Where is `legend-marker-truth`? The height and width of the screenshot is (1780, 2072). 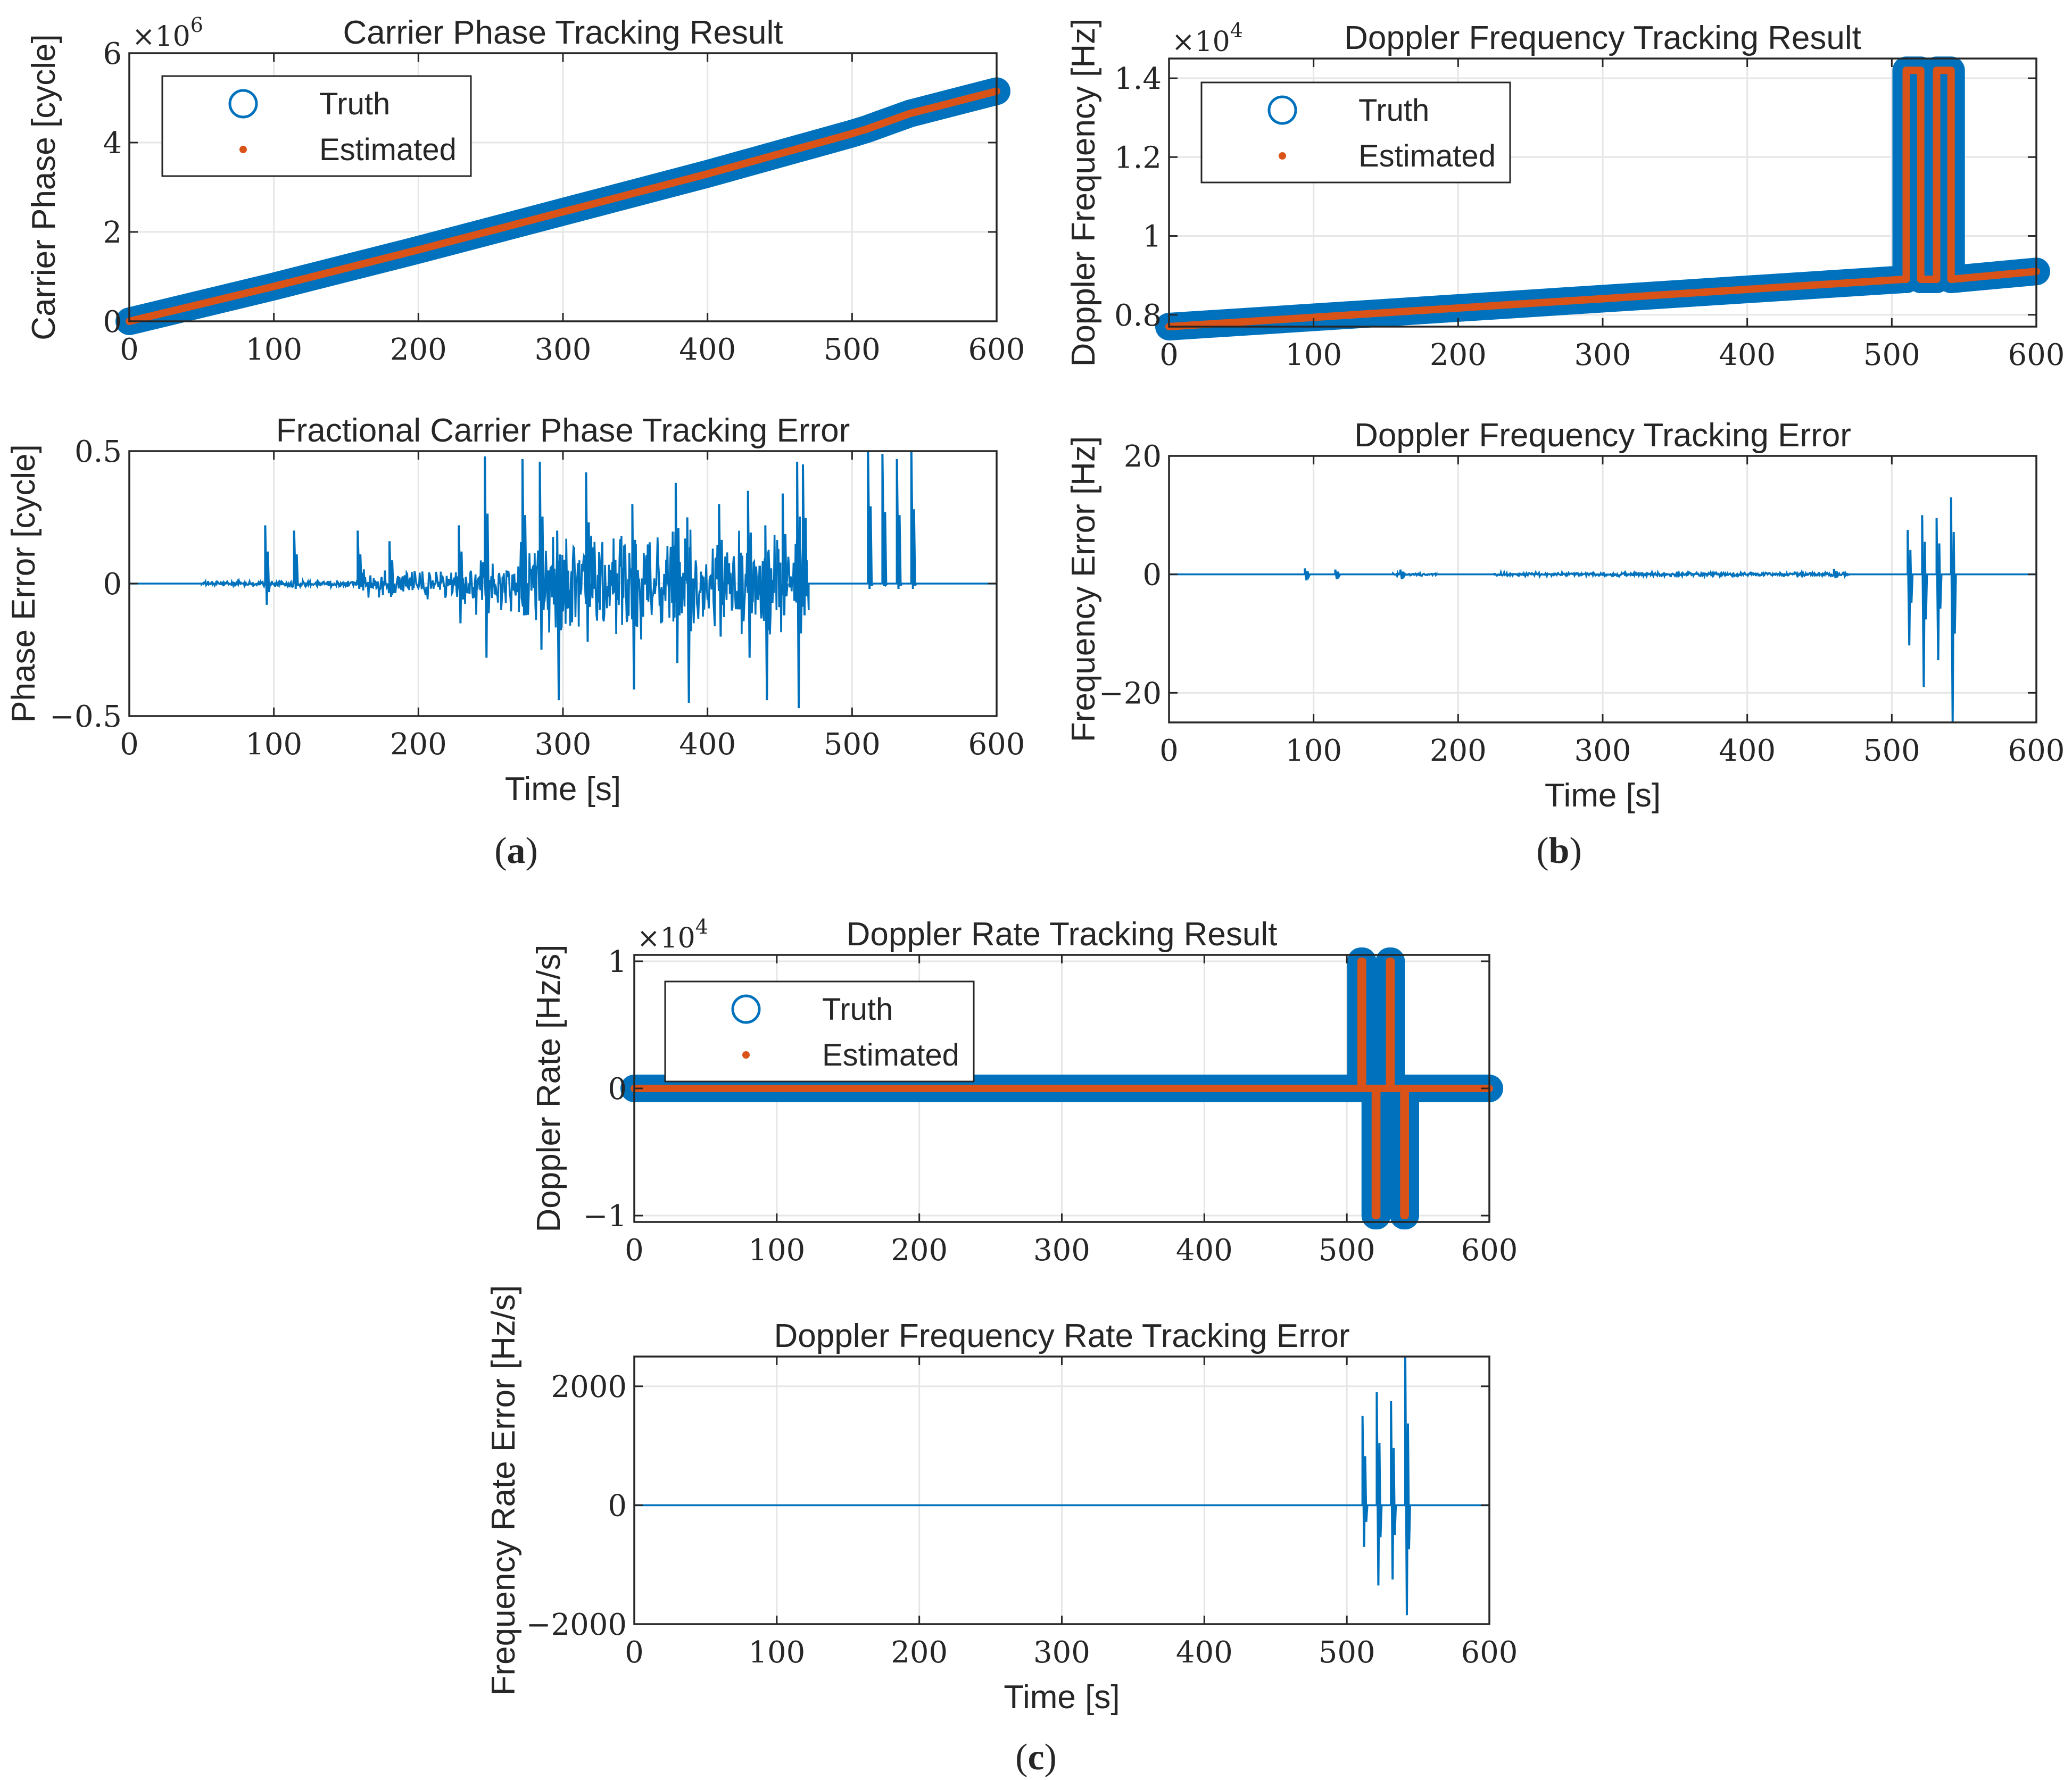 legend-marker-truth is located at coordinates (243, 104).